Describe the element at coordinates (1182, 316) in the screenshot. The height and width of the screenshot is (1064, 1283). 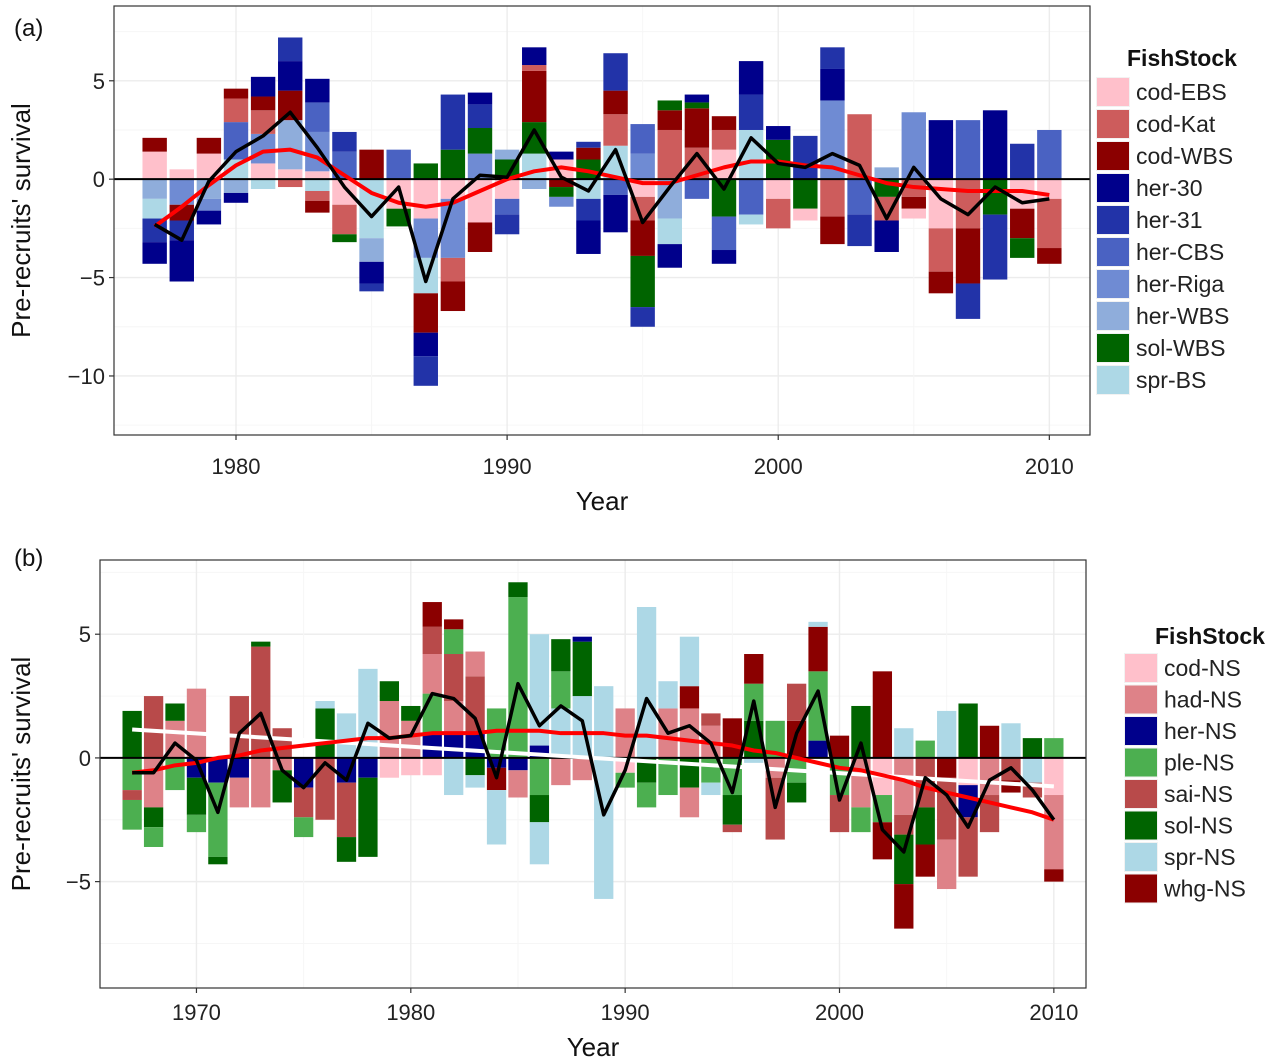
I see `legend-label: her-WBS` at that location.